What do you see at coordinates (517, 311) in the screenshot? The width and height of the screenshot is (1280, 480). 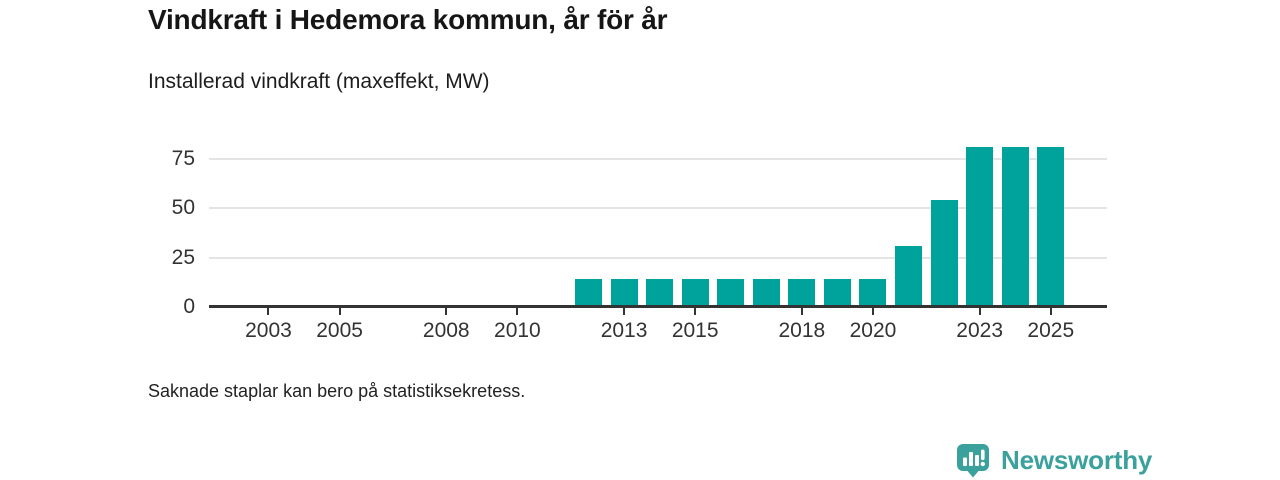 I see `x-tick-2010` at bounding box center [517, 311].